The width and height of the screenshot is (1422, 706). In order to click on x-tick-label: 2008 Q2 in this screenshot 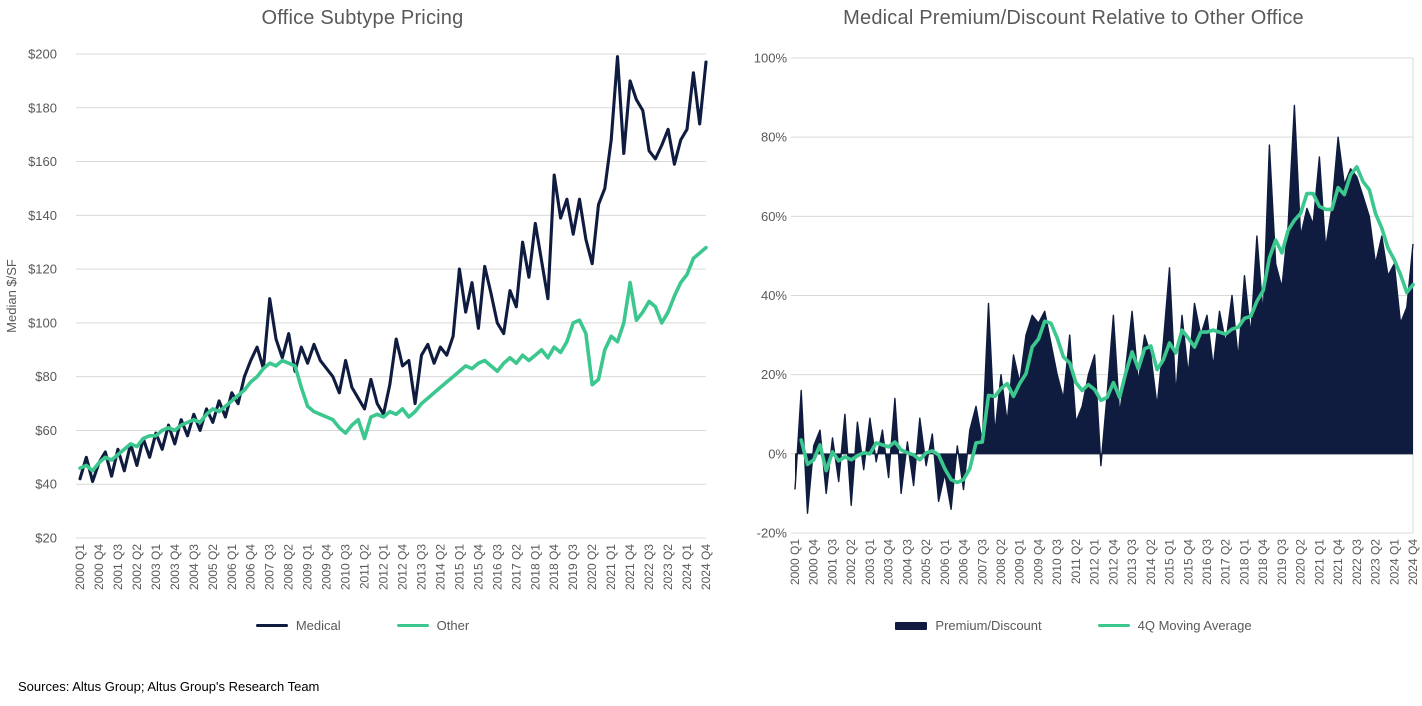, I will do `click(289, 567)`.